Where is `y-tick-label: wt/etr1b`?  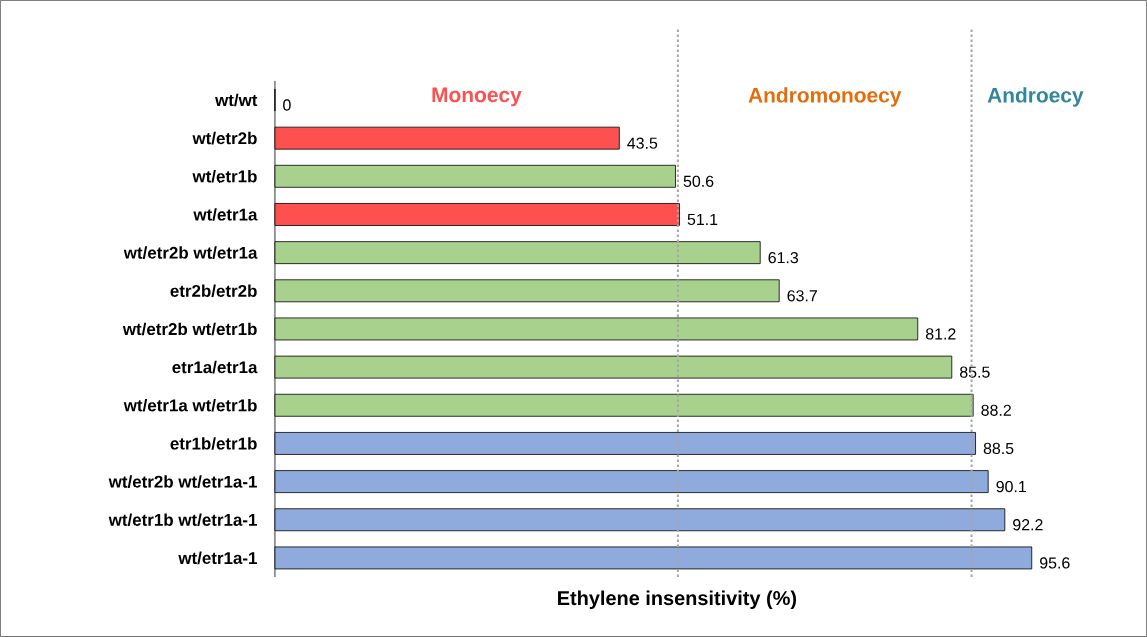 y-tick-label: wt/etr1b is located at coordinates (224, 176).